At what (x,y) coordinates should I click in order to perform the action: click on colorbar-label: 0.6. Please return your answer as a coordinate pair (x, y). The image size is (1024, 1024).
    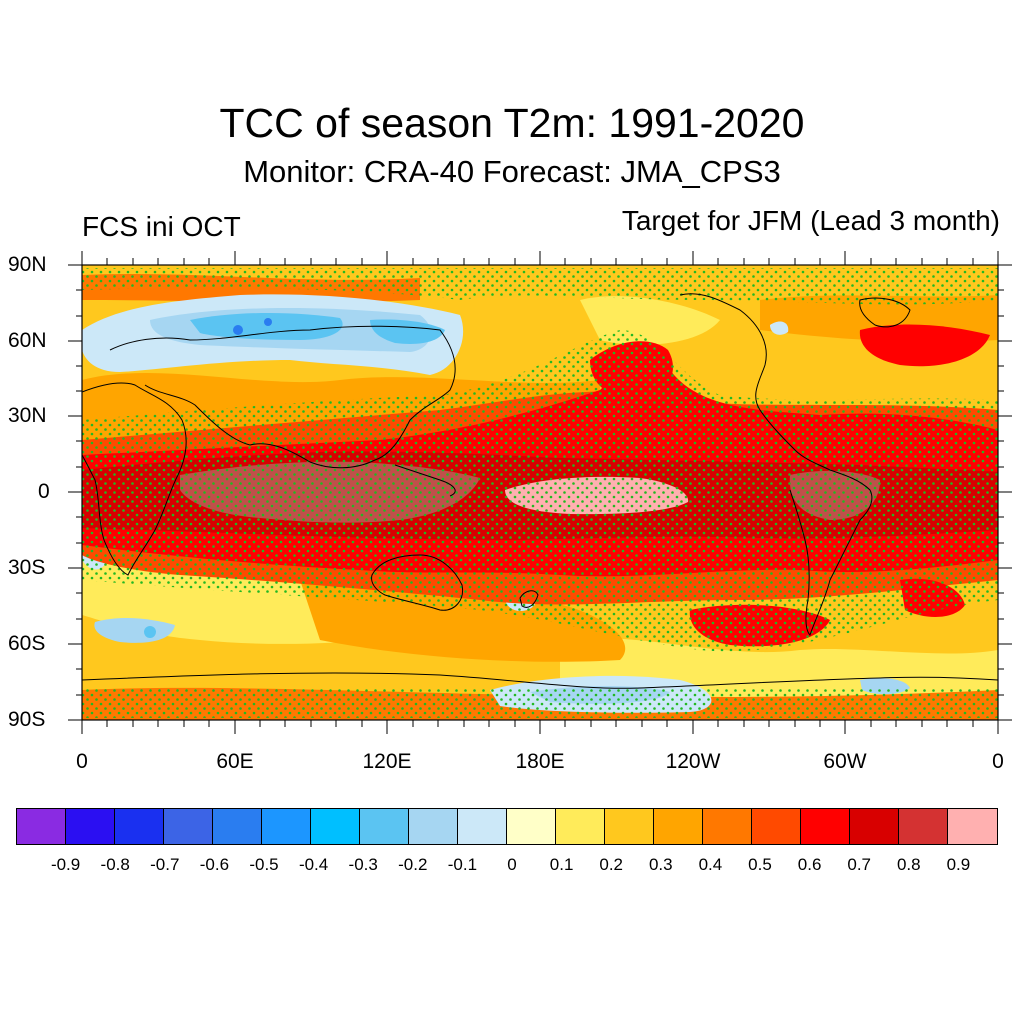
    Looking at the image, I should click on (809, 864).